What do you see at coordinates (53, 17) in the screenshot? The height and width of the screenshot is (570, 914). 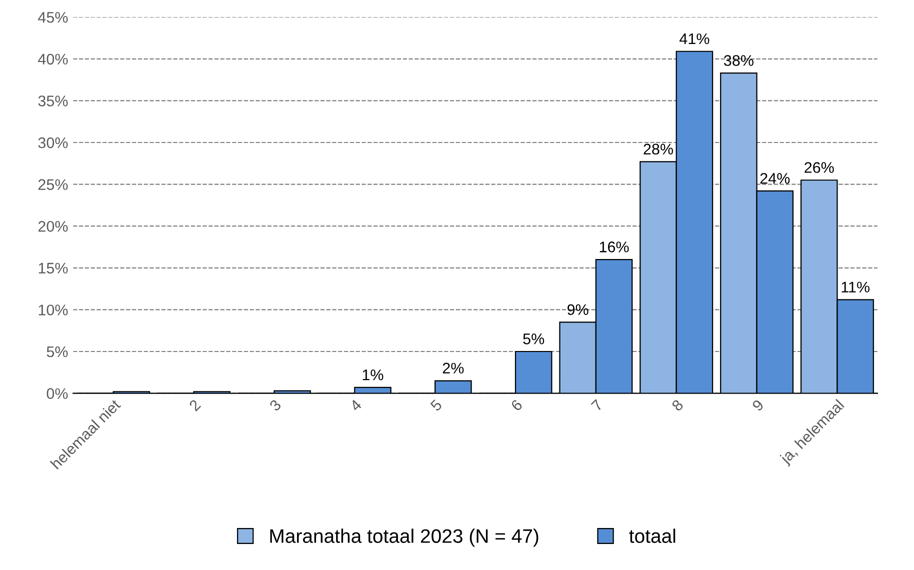 I see `y-tick-label: 45%` at bounding box center [53, 17].